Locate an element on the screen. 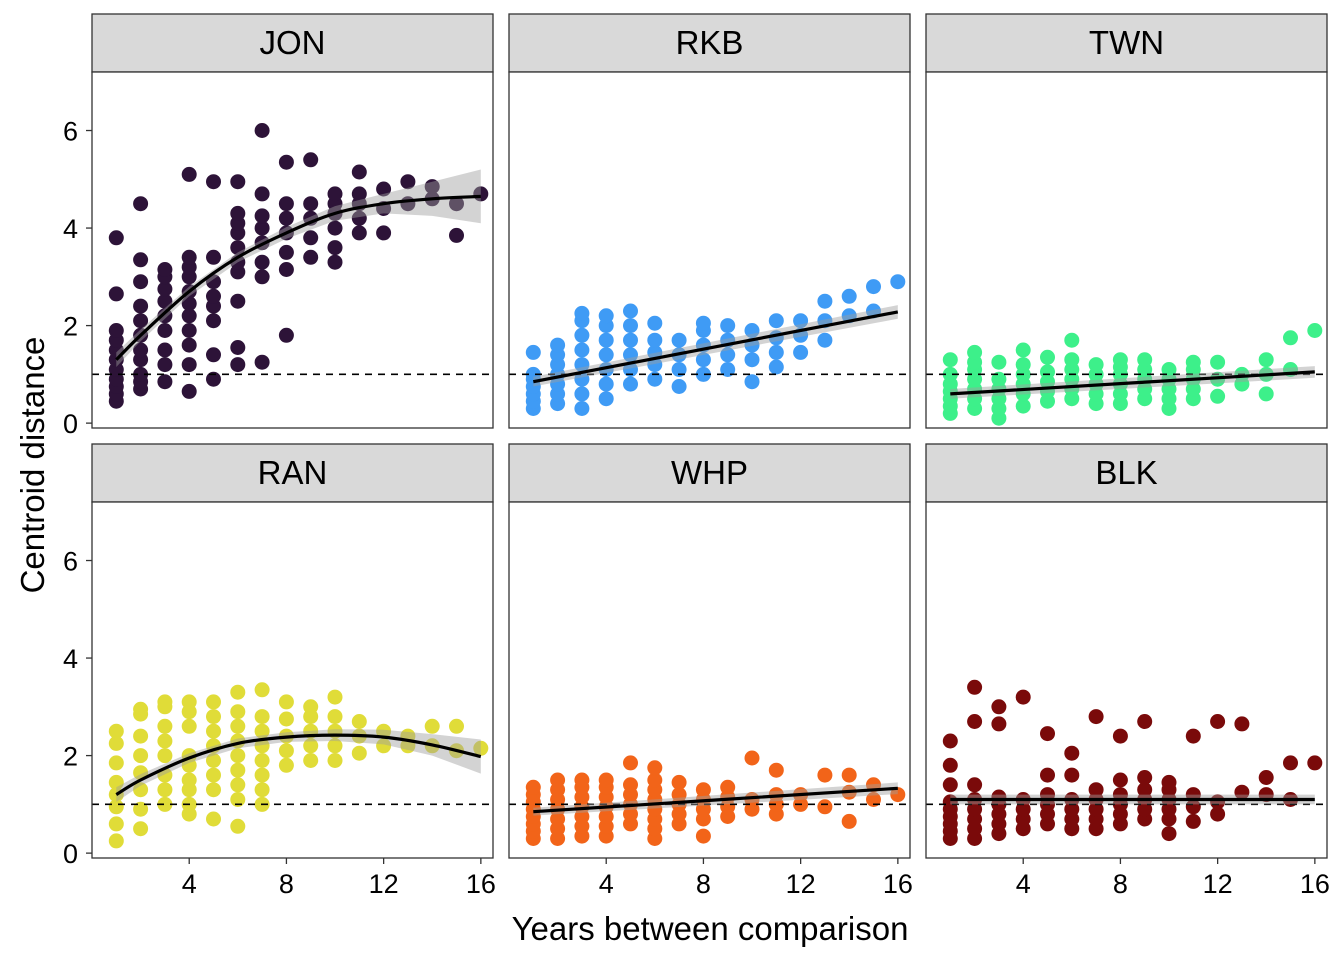 The height and width of the screenshot is (965, 1344). facet-twn: TWN is located at coordinates (1126, 221).